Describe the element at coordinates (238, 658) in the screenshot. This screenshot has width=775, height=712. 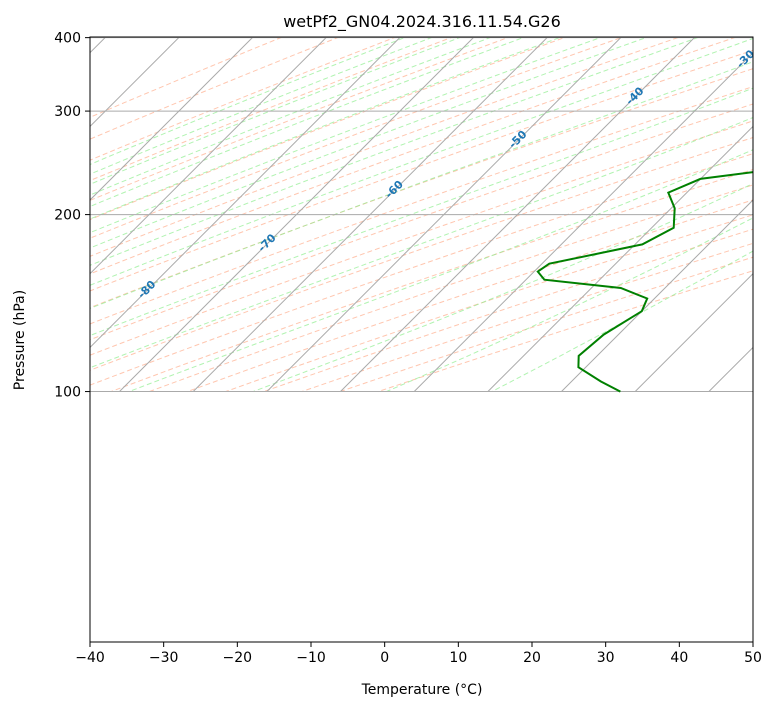
I see `x-tick-label: −20` at that location.